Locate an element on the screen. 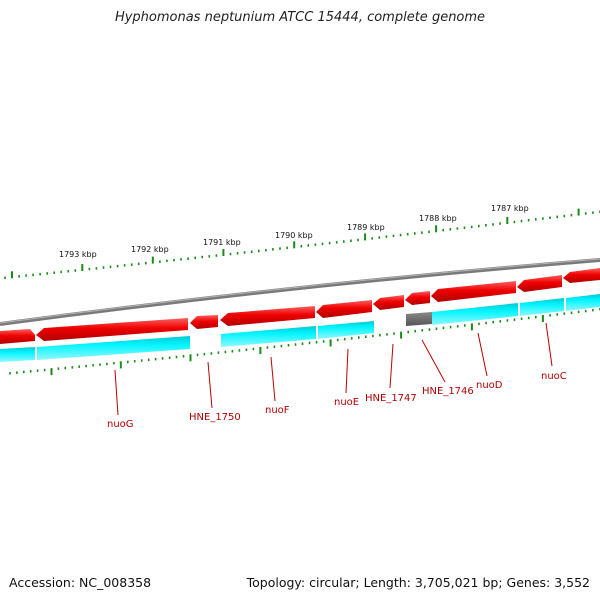  cyan-track is located at coordinates (300, 328).